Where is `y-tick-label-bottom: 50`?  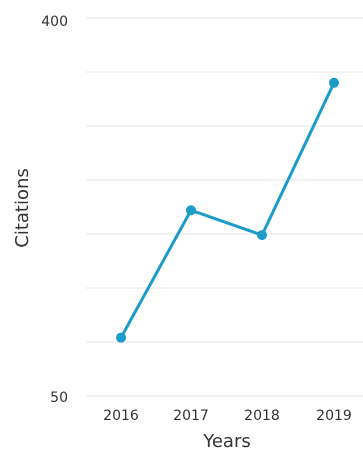 y-tick-label-bottom: 50 is located at coordinates (59, 398).